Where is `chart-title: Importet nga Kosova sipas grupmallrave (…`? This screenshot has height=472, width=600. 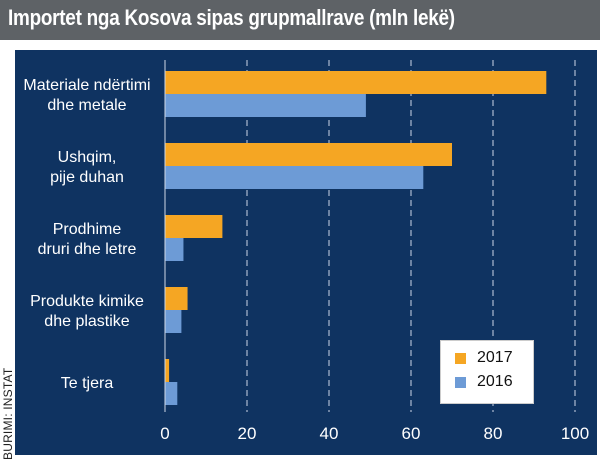 chart-title: Importet nga Kosova sipas grupmallrave (… is located at coordinates (231, 17).